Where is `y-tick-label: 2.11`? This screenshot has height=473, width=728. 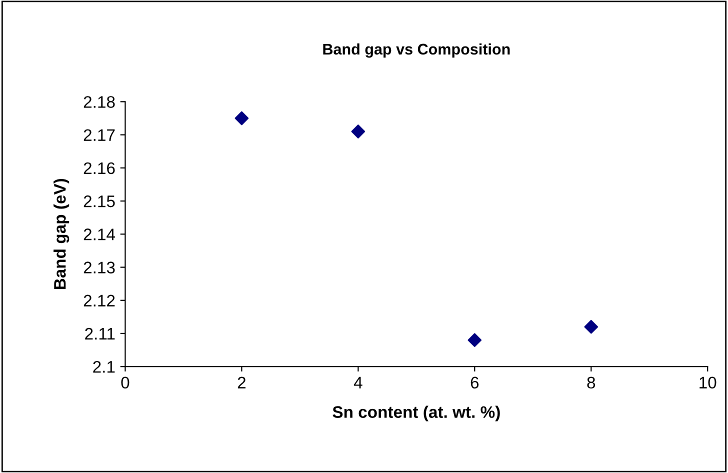
y-tick-label: 2.11 is located at coordinates (100, 334).